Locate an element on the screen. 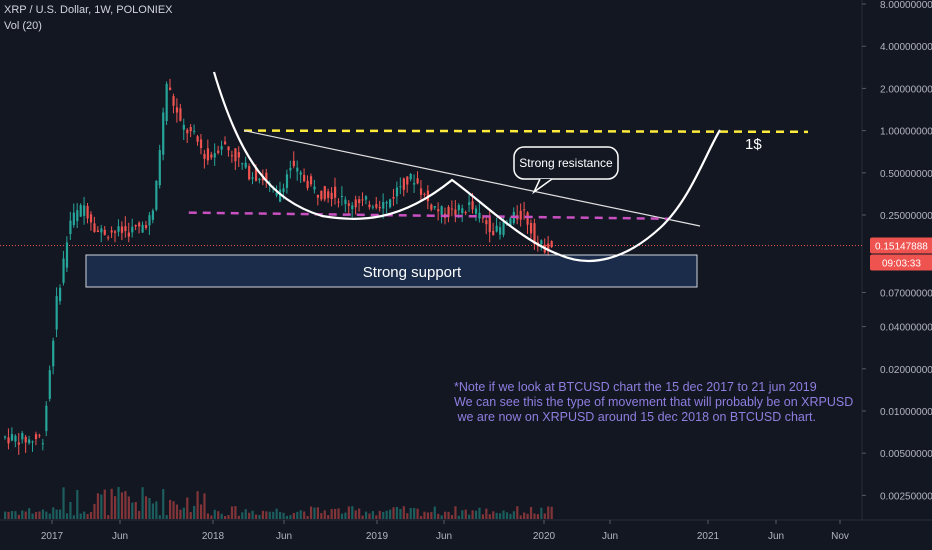 Image resolution: width=932 pixels, height=550 pixels. countdown-tag is located at coordinates (901, 262).